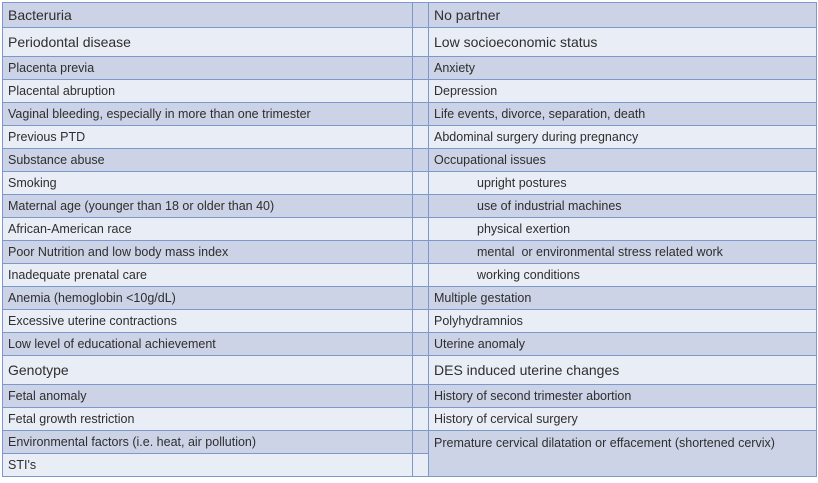 The height and width of the screenshot is (483, 818). Describe the element at coordinates (207, 396) in the screenshot. I see `left-cell: Fetal anomaly` at that location.